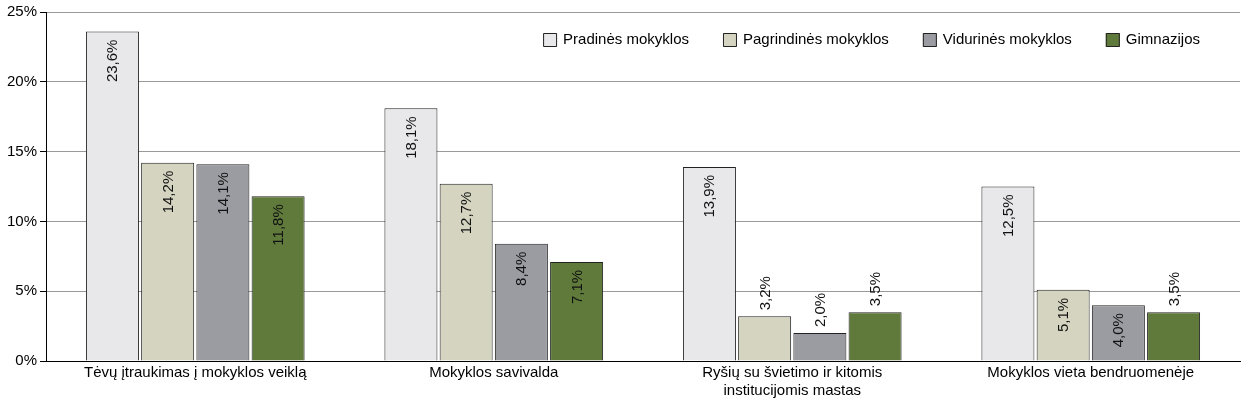 The image size is (1255, 405). What do you see at coordinates (494, 372) in the screenshot?
I see `x-tick-label: Mokyklos savivalda` at bounding box center [494, 372].